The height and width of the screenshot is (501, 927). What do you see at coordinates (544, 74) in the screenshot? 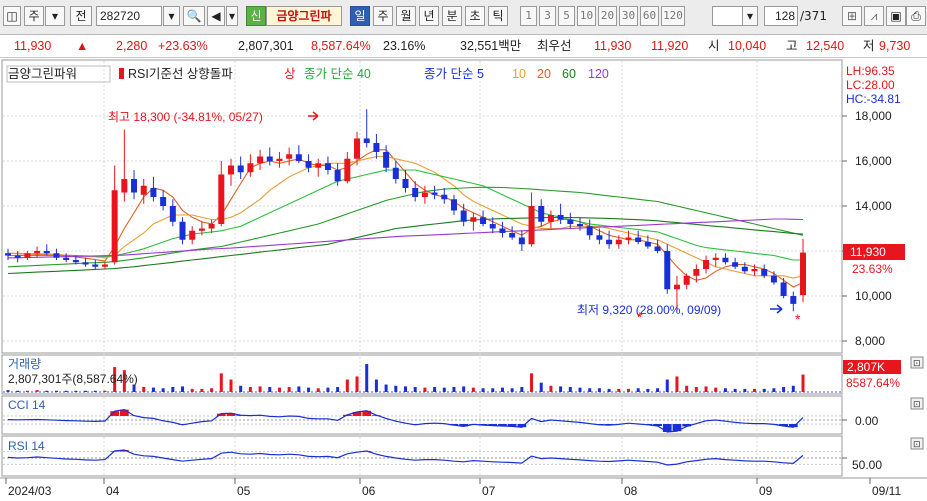
I see `legend-ma20: 20` at bounding box center [544, 74].